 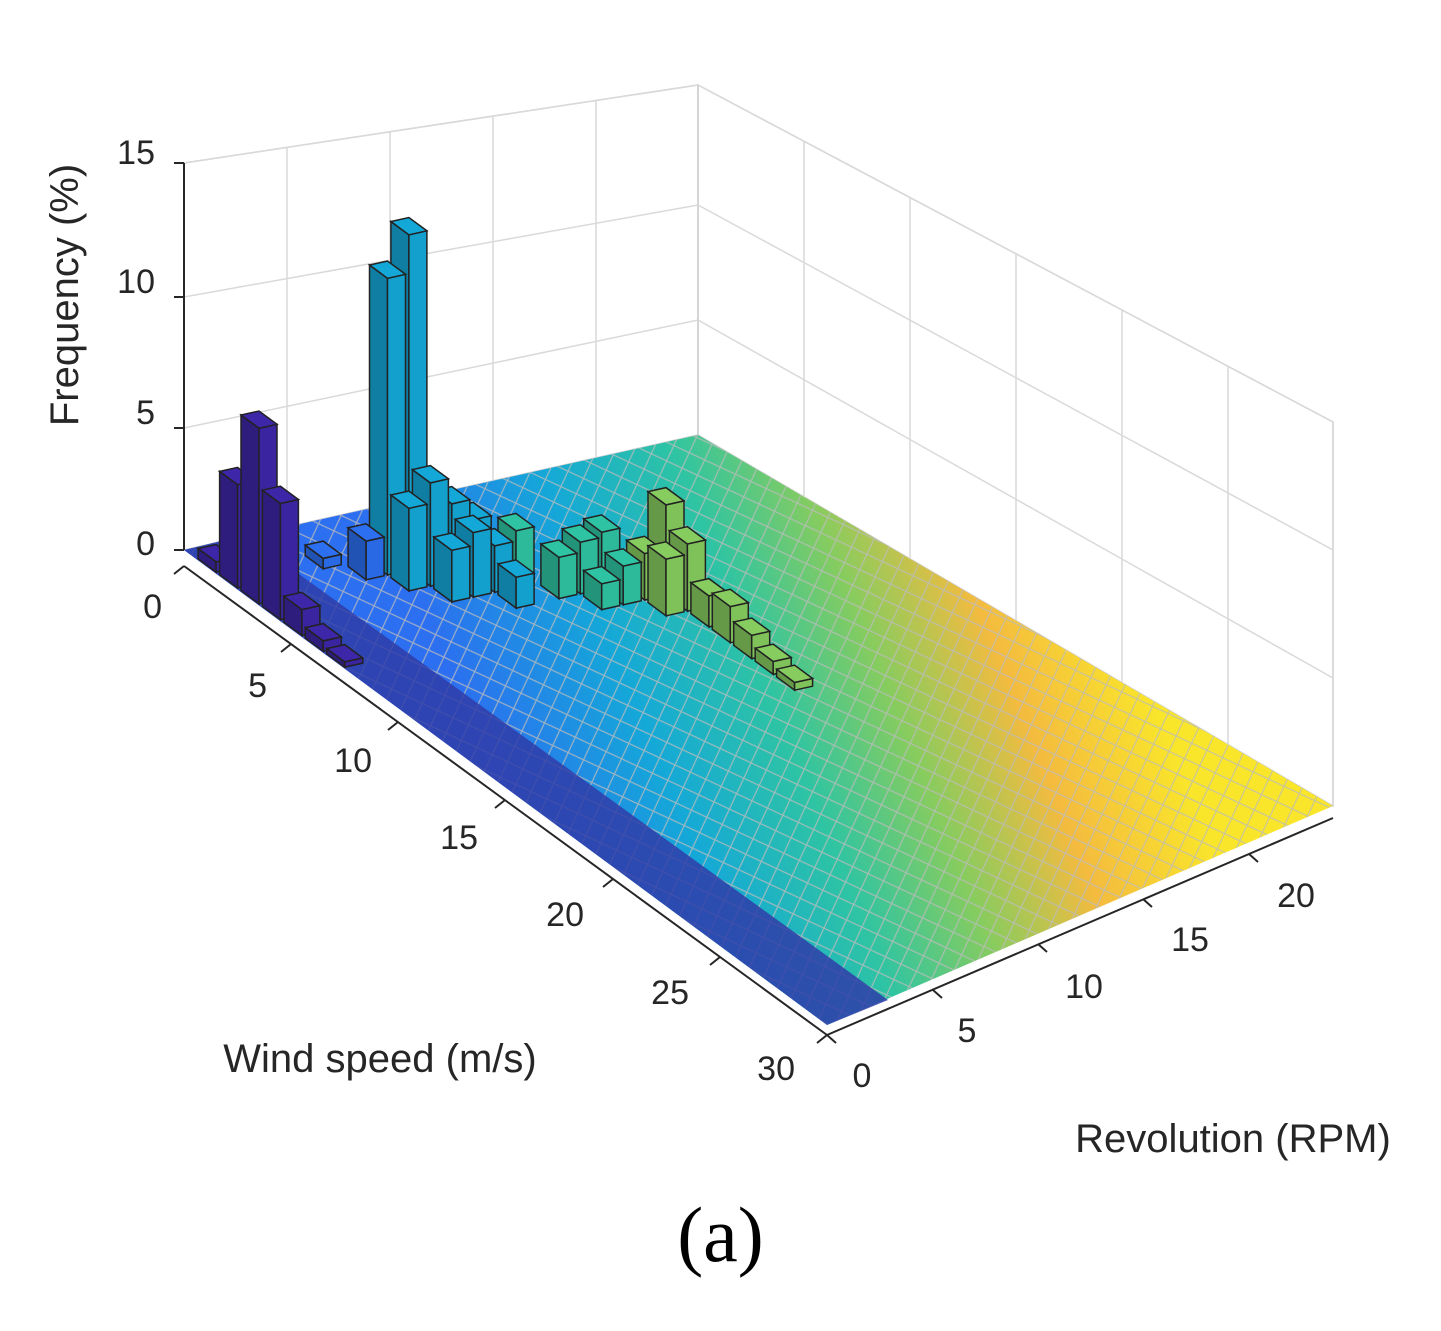 What do you see at coordinates (152, 607) in the screenshot?
I see `x-tick-label: 0` at bounding box center [152, 607].